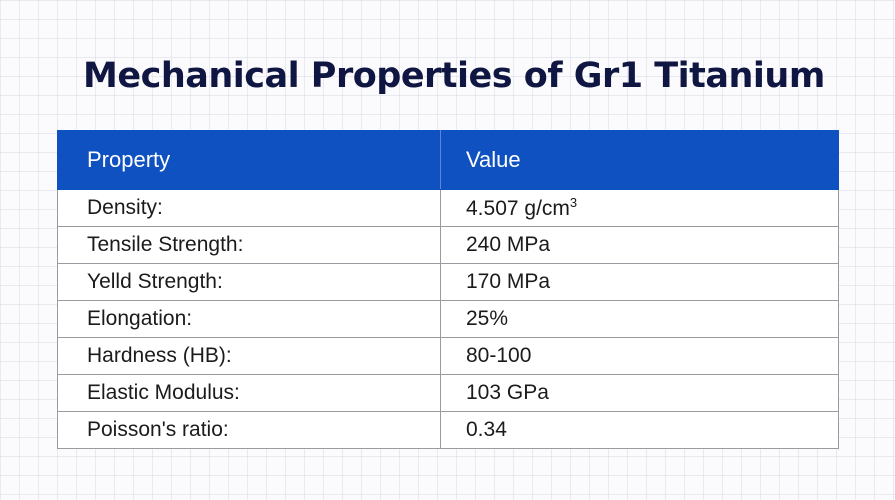  Describe the element at coordinates (518, 208) in the screenshot. I see `value-text: 4.507 g/cm` at that location.